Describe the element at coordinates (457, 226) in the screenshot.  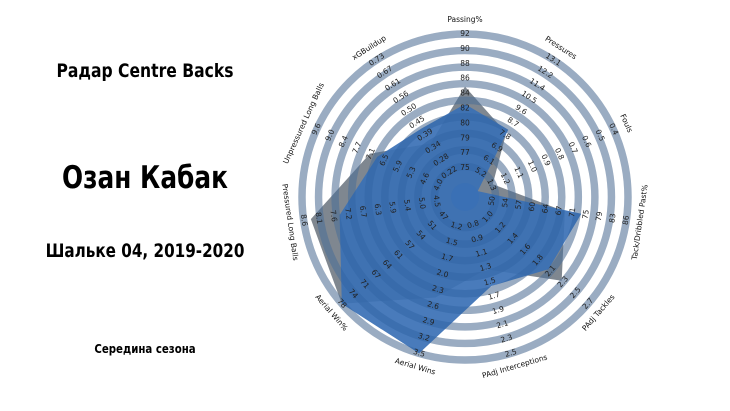
I see `tick-label: 1.2` at that location.